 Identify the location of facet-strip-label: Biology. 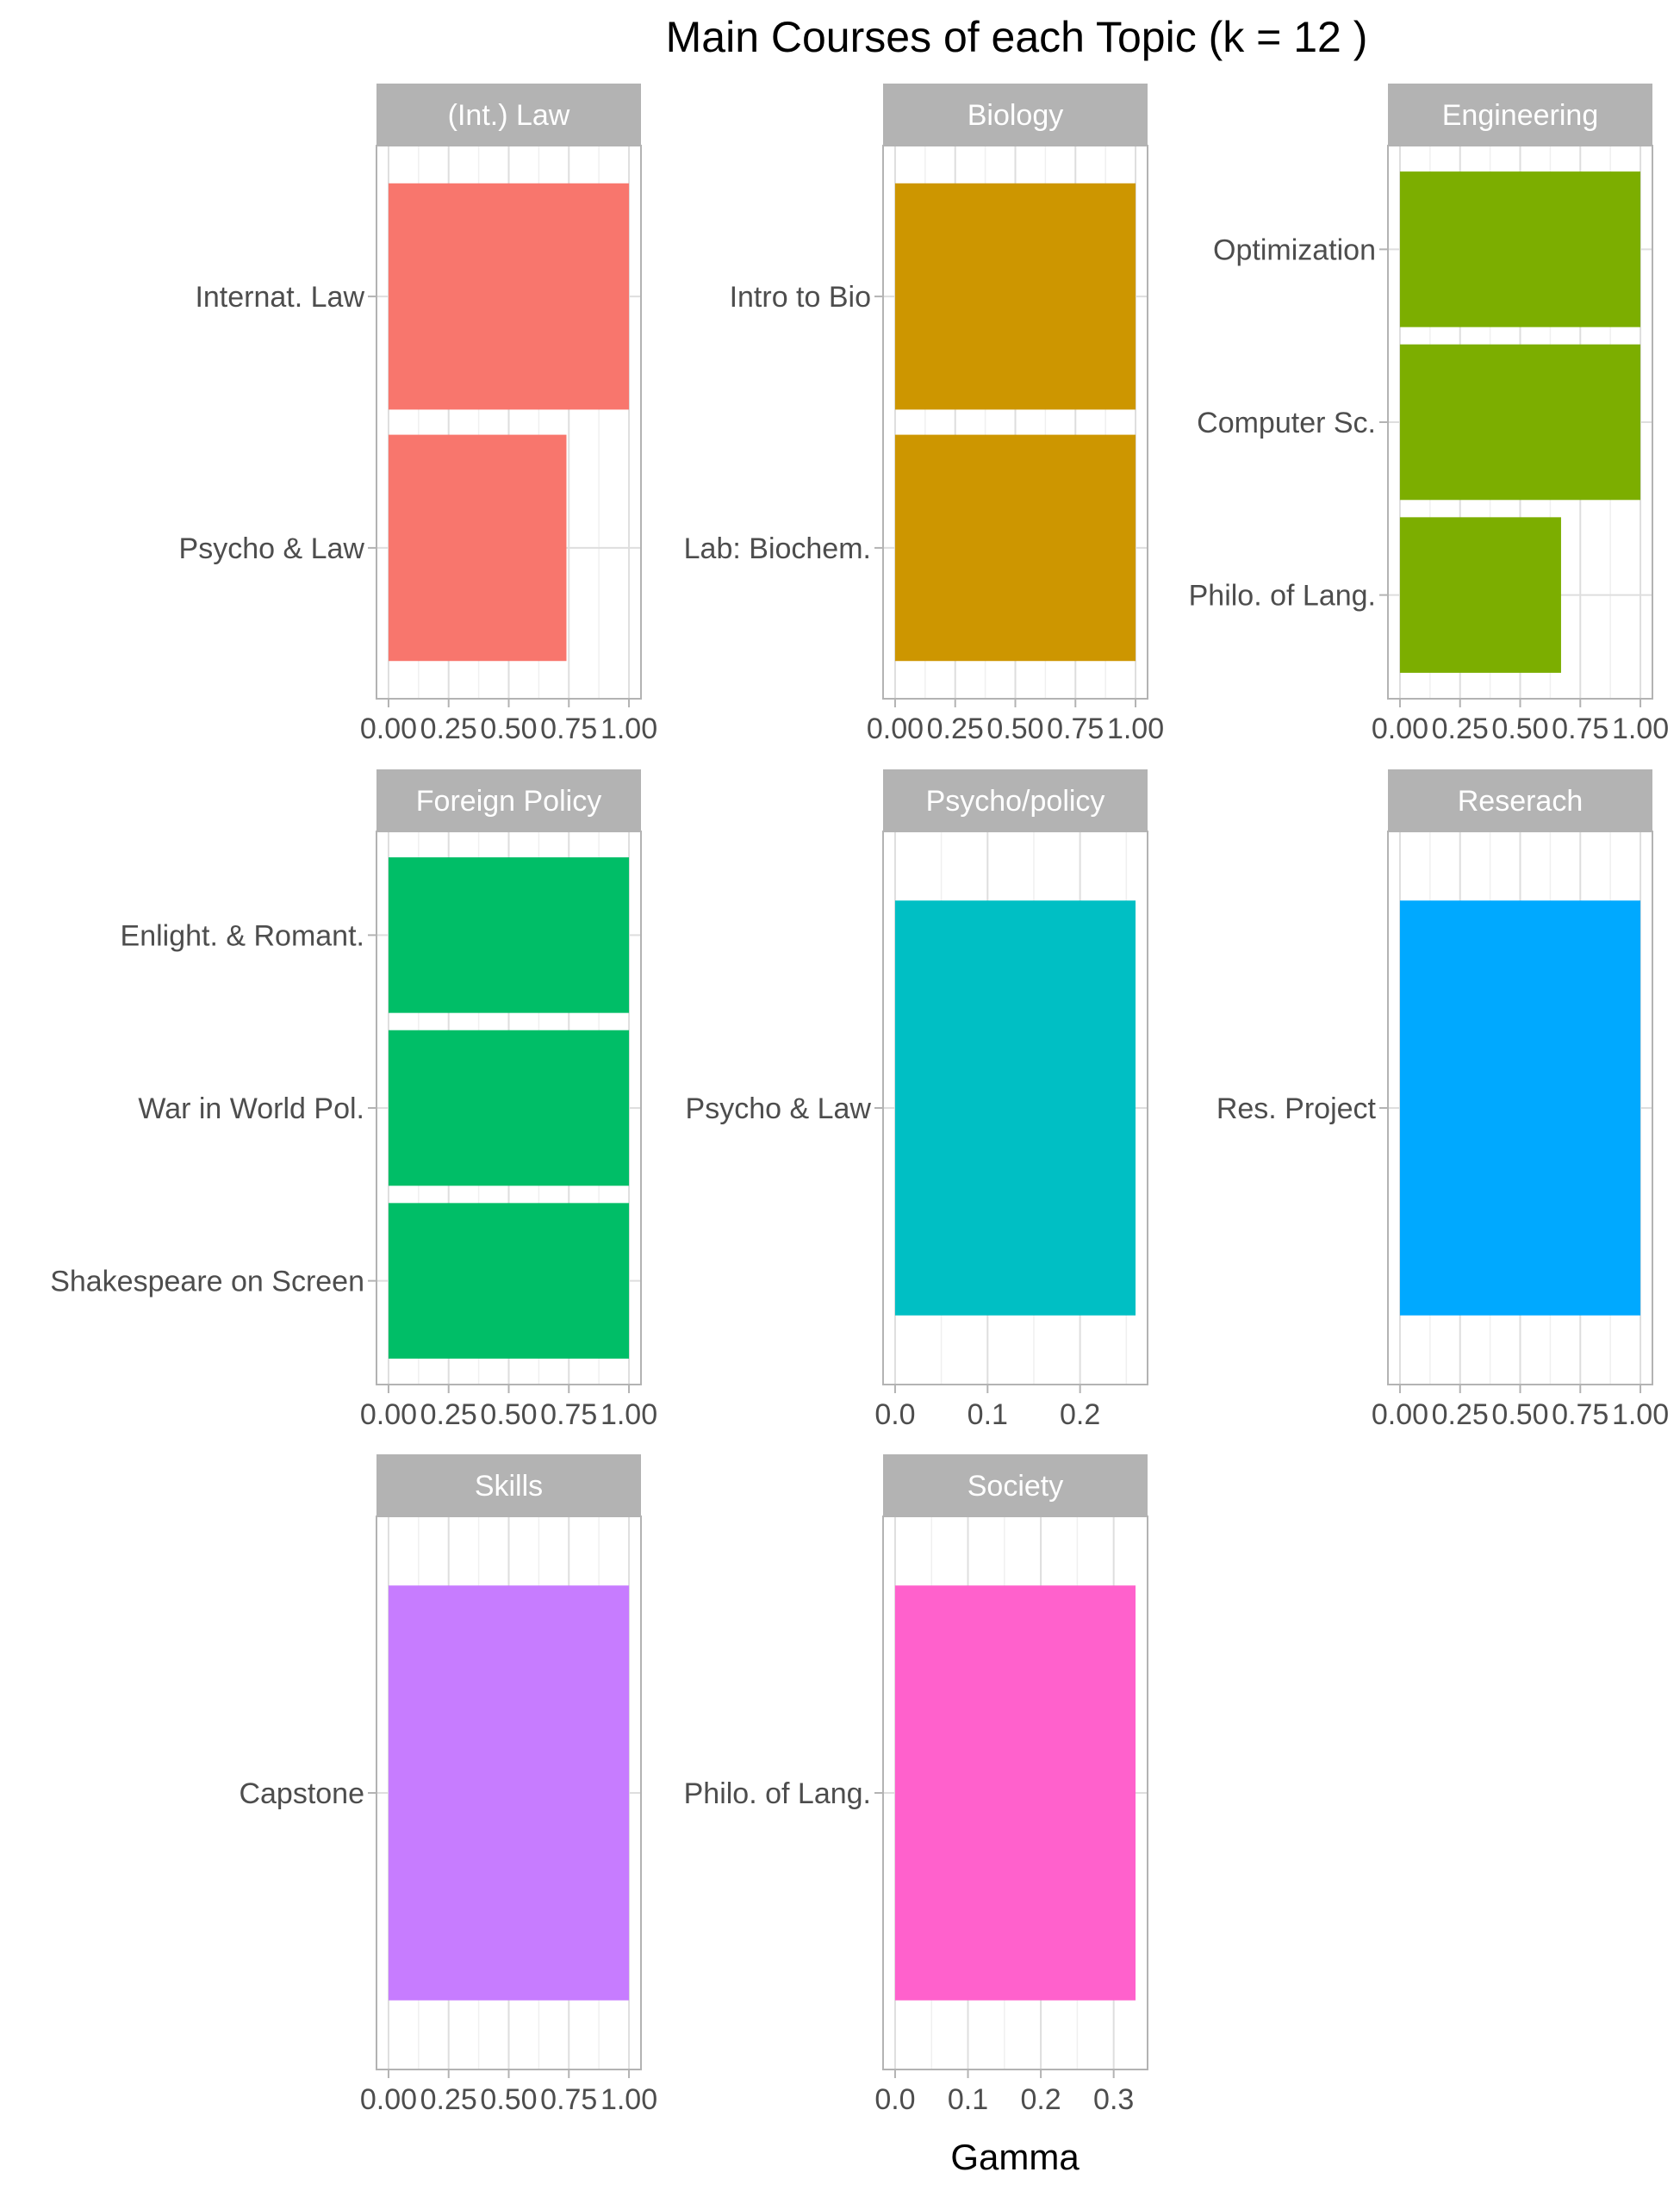
(1016, 115).